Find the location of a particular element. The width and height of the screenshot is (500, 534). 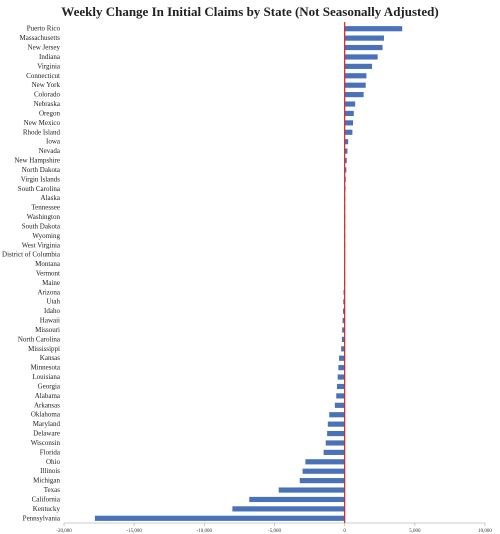

category-label: Pennsylvania is located at coordinates (42, 518).